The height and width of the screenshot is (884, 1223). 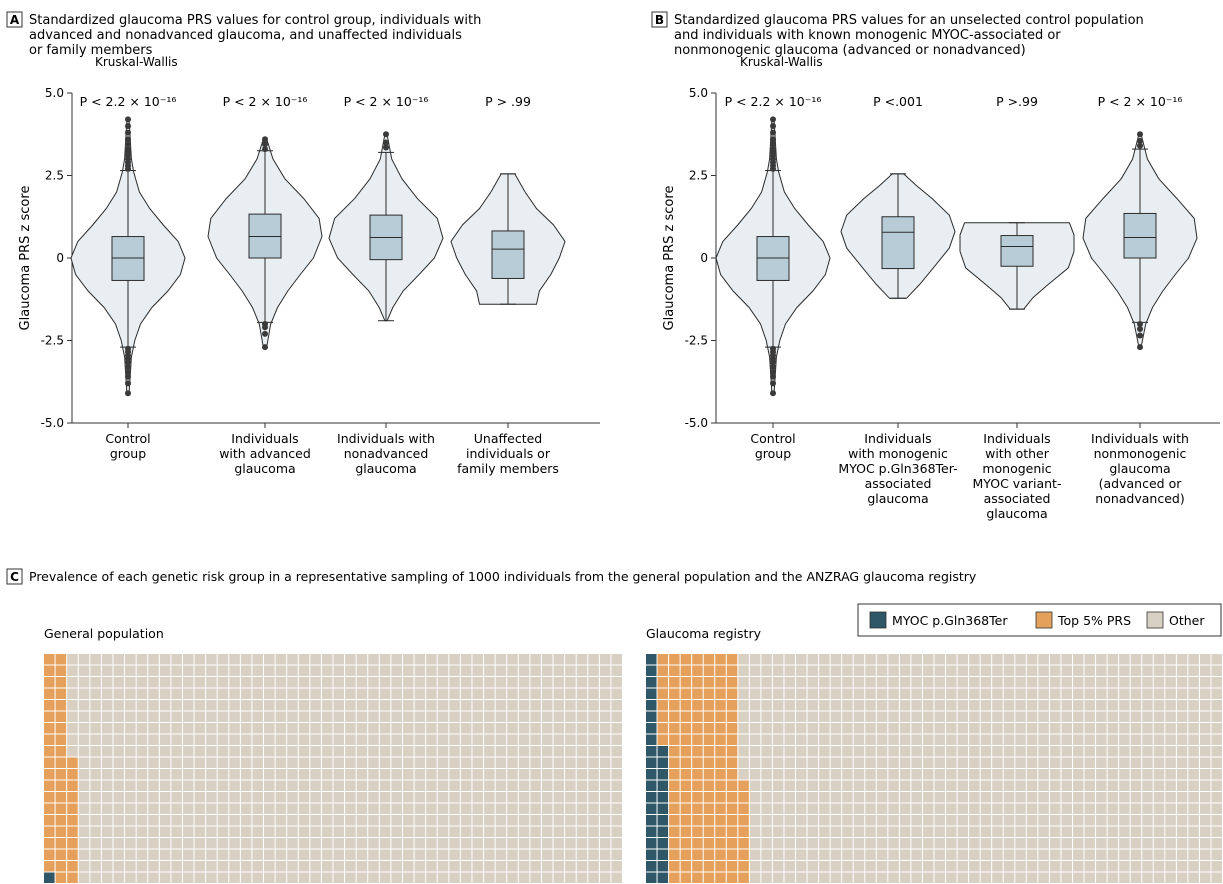 What do you see at coordinates (1140, 235) in the screenshot?
I see `box` at bounding box center [1140, 235].